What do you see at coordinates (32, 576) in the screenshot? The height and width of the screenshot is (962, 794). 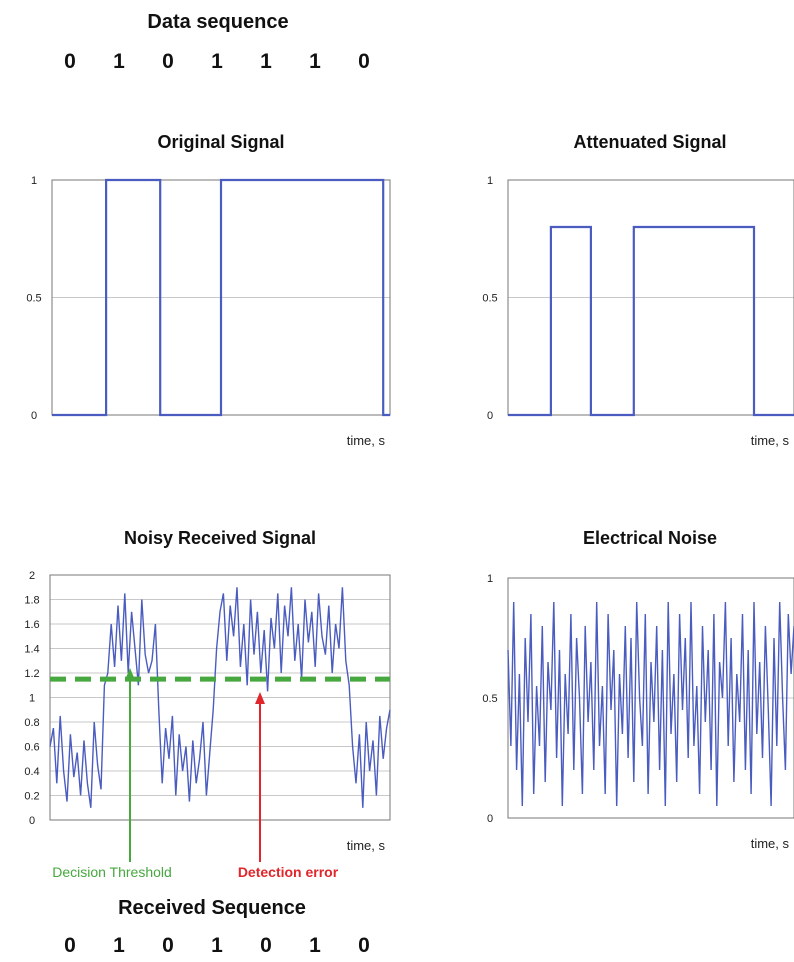 I see `y-tick-label: 2` at bounding box center [32, 576].